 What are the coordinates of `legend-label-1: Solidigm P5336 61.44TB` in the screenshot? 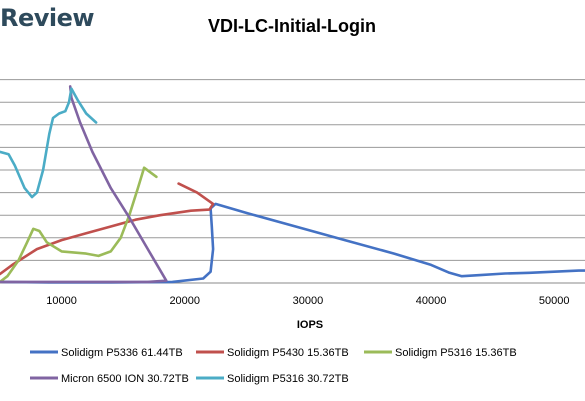 It's located at (122, 353).